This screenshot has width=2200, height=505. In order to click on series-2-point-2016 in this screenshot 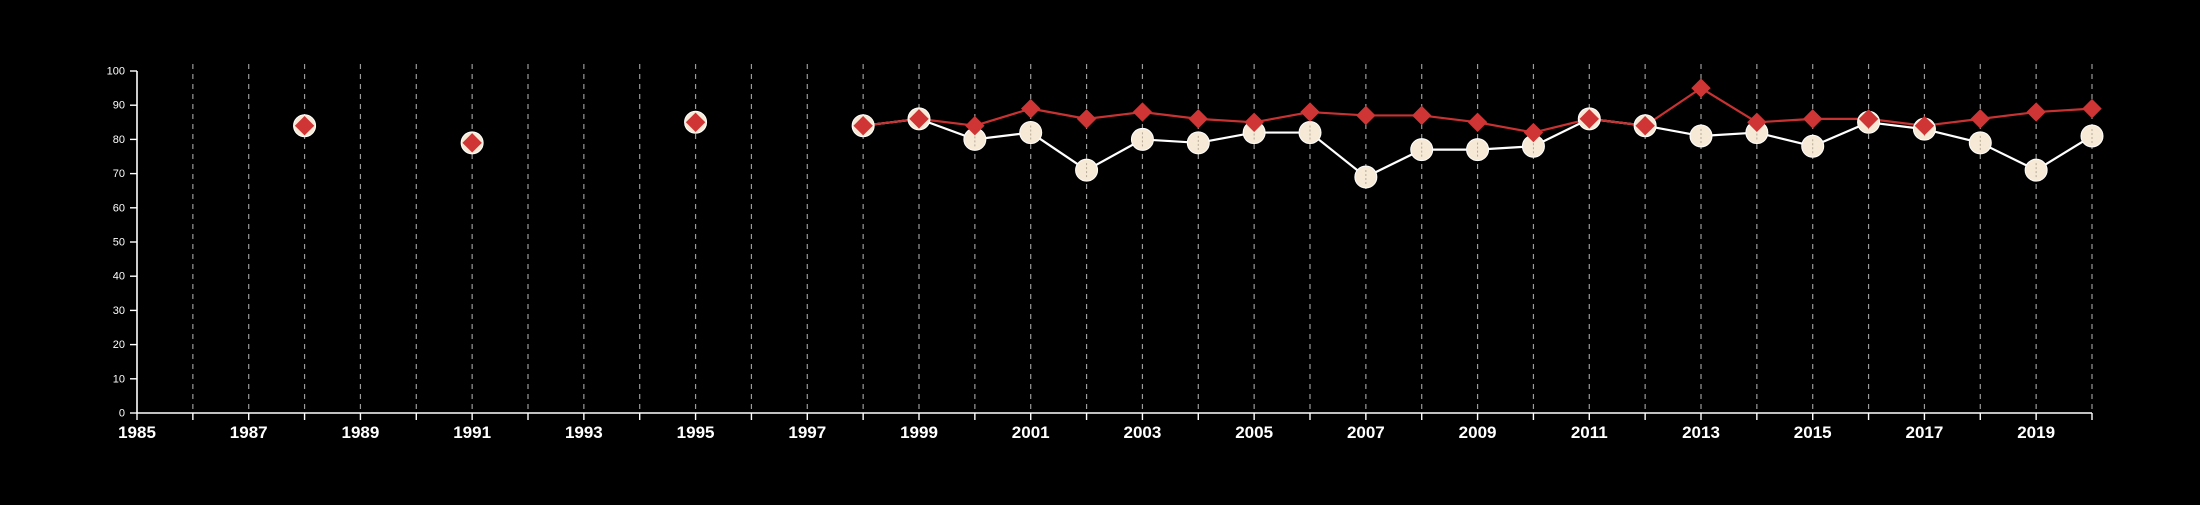, I will do `click(1868, 119)`.